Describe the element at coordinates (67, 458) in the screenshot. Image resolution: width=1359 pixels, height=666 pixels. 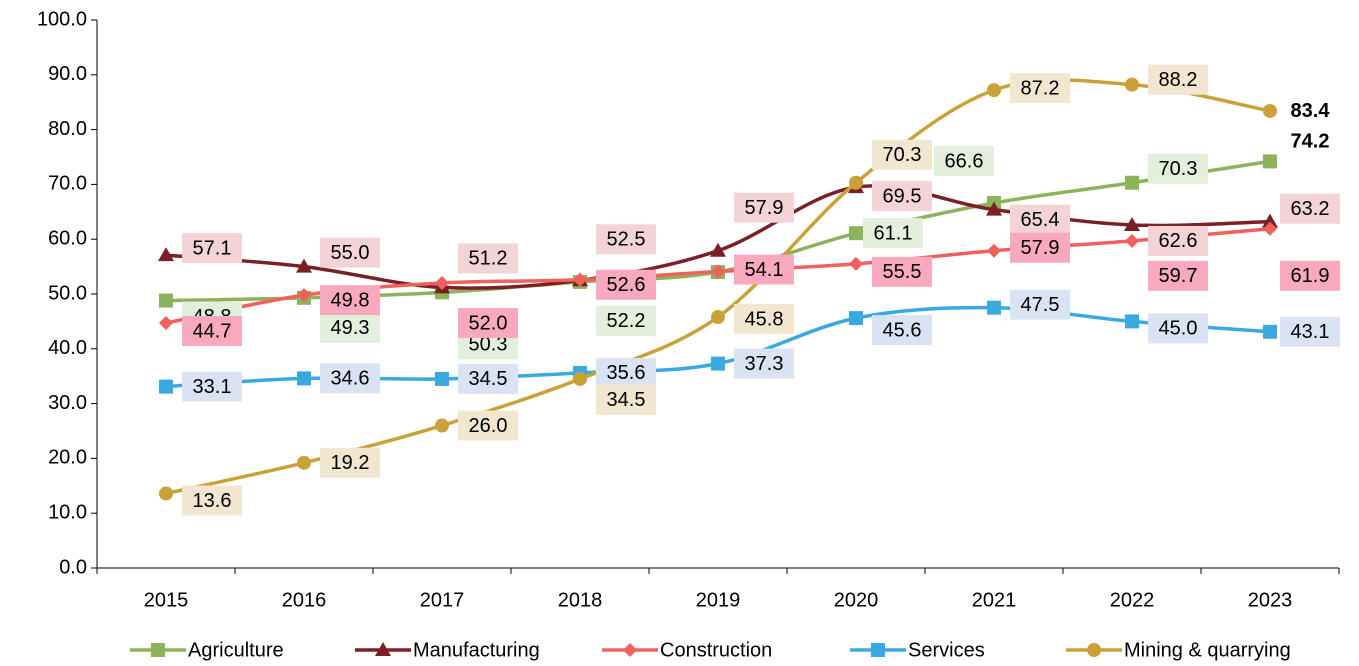
I see `y-tick-label: 20.0` at that location.